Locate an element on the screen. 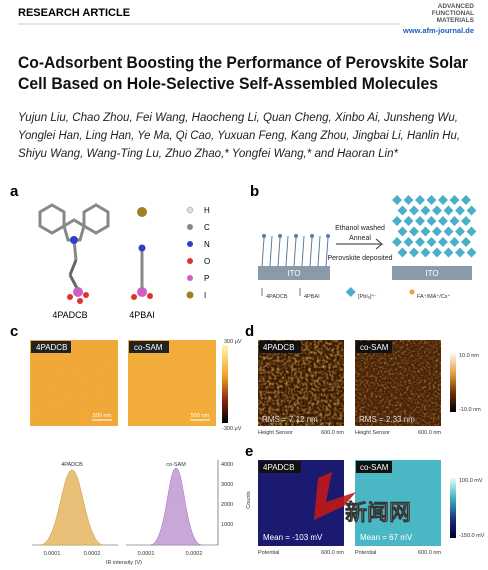 Image resolution: width=488 pixels, height=570 pixels. panel-label: b is located at coordinates (254, 191).